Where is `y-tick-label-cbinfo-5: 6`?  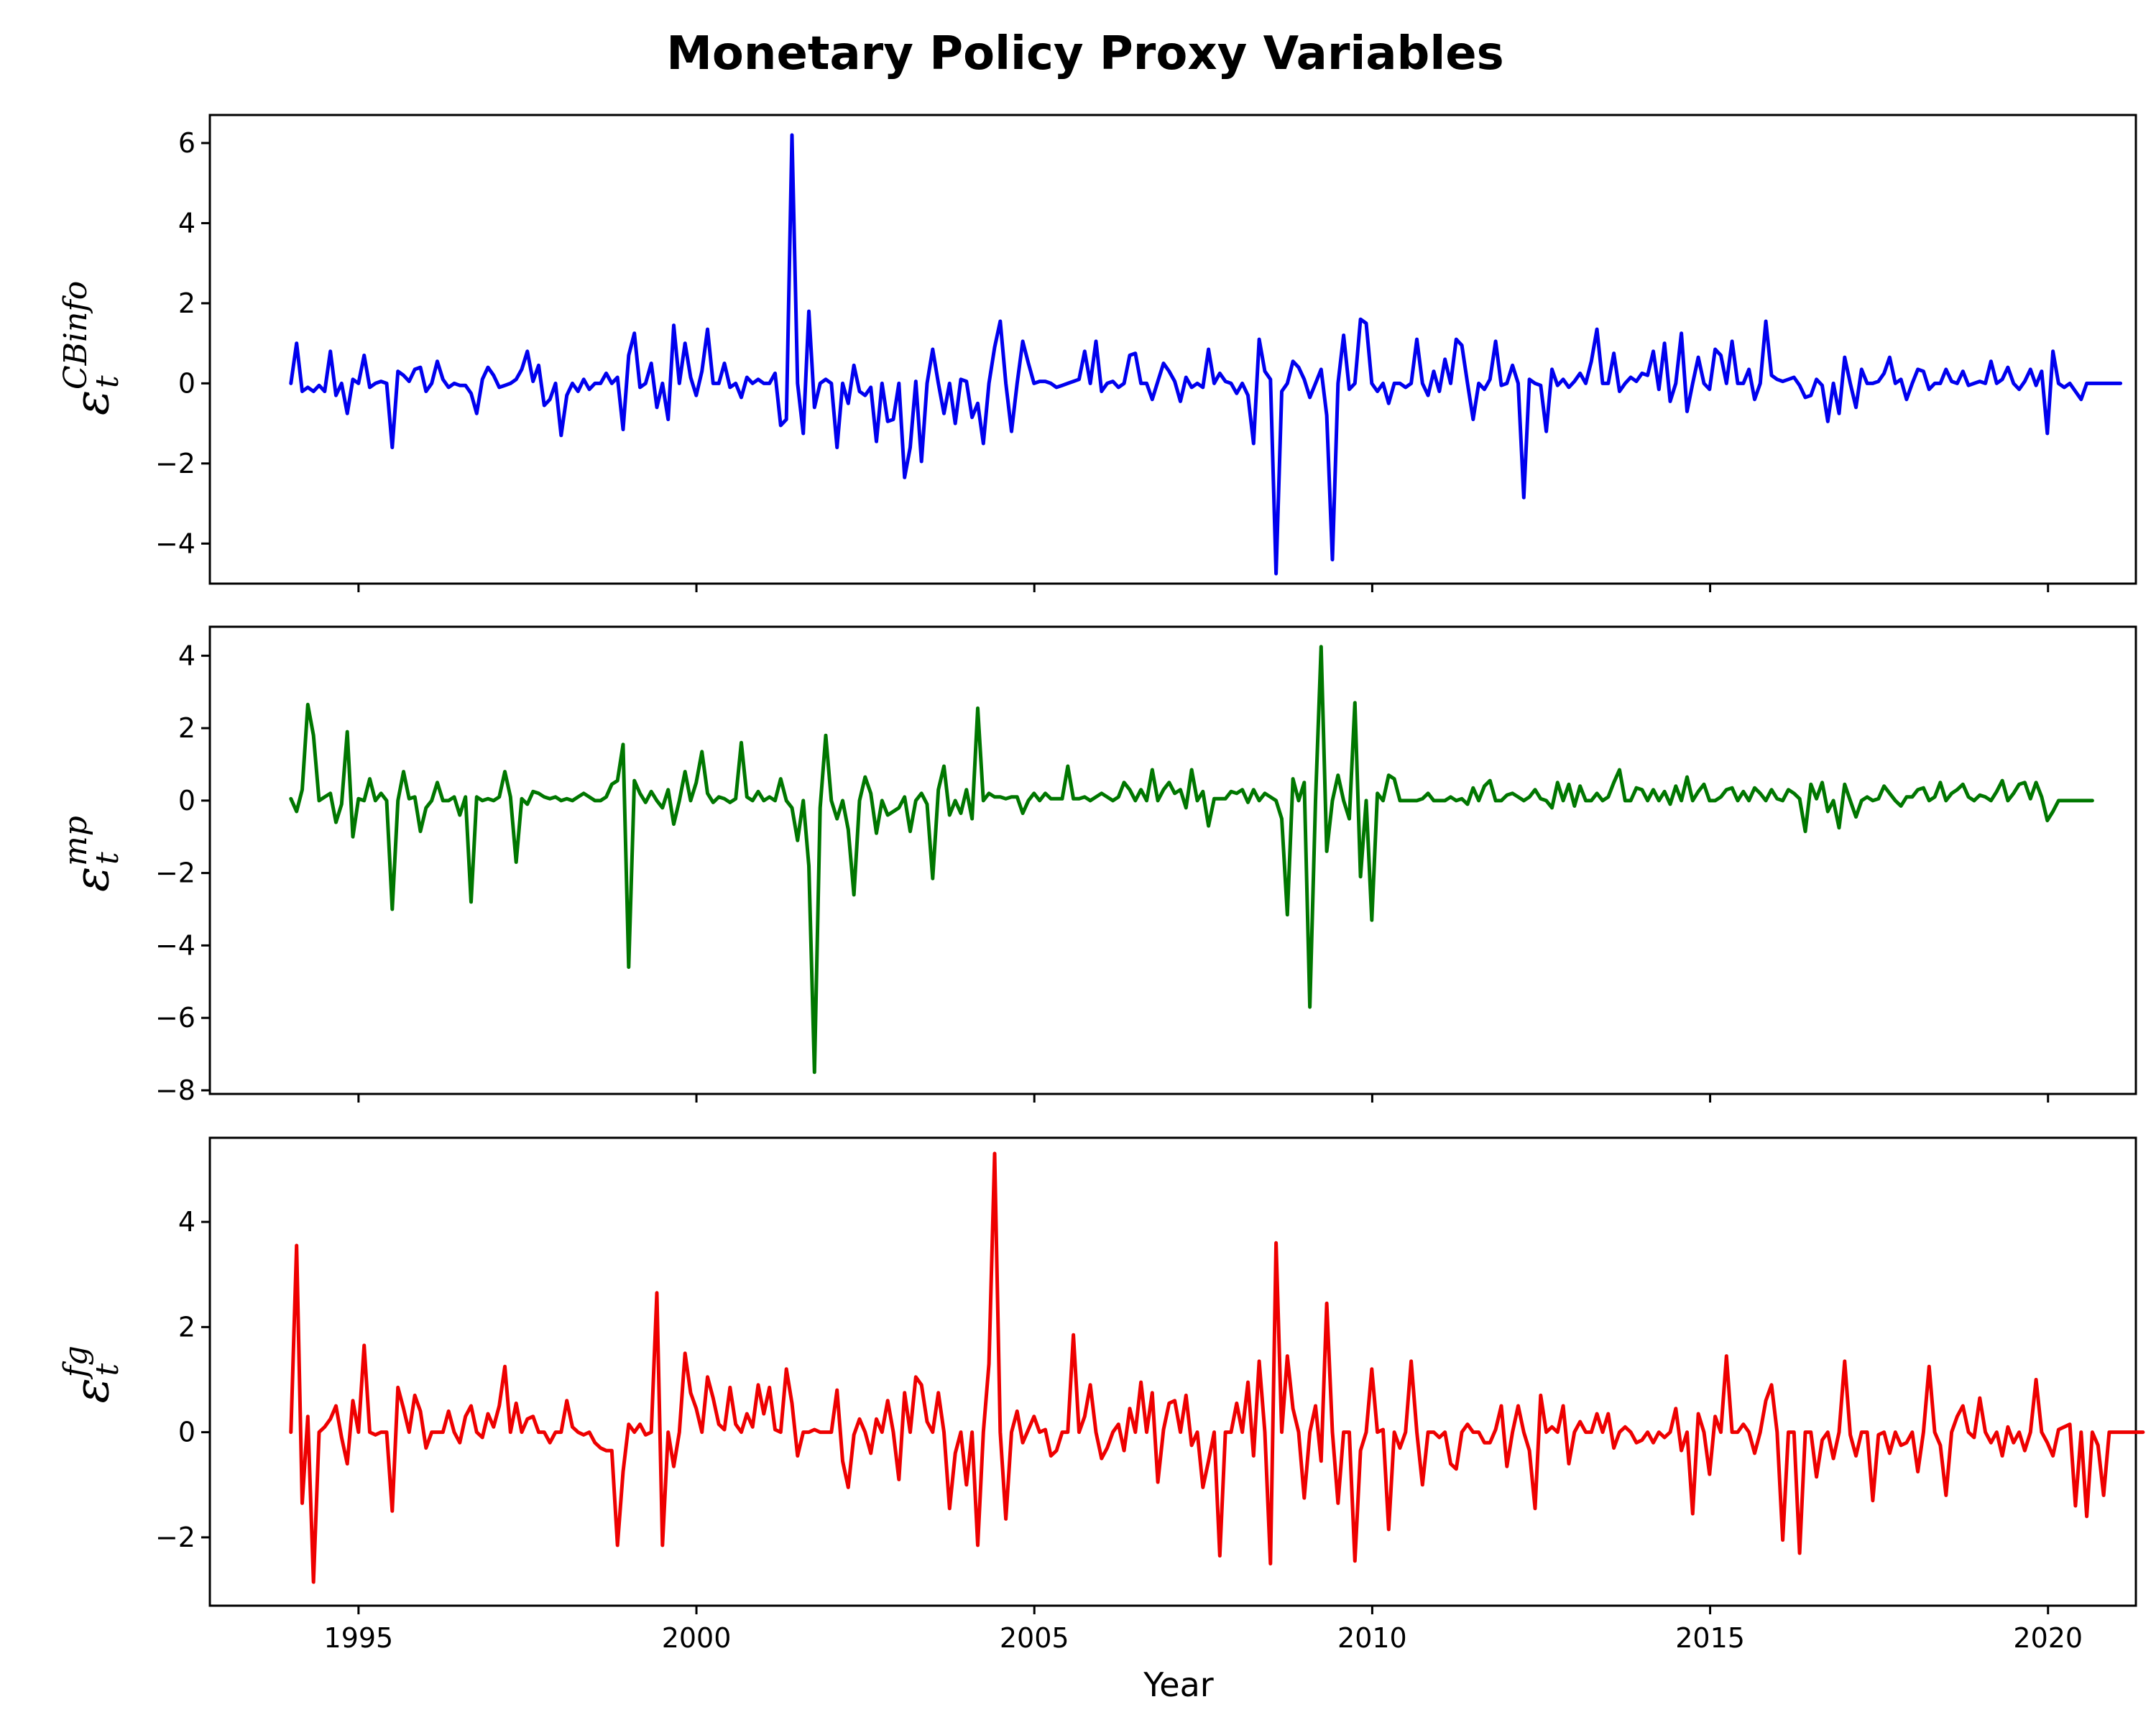
y-tick-label-cbinfo-5: 6 is located at coordinates (186, 143).